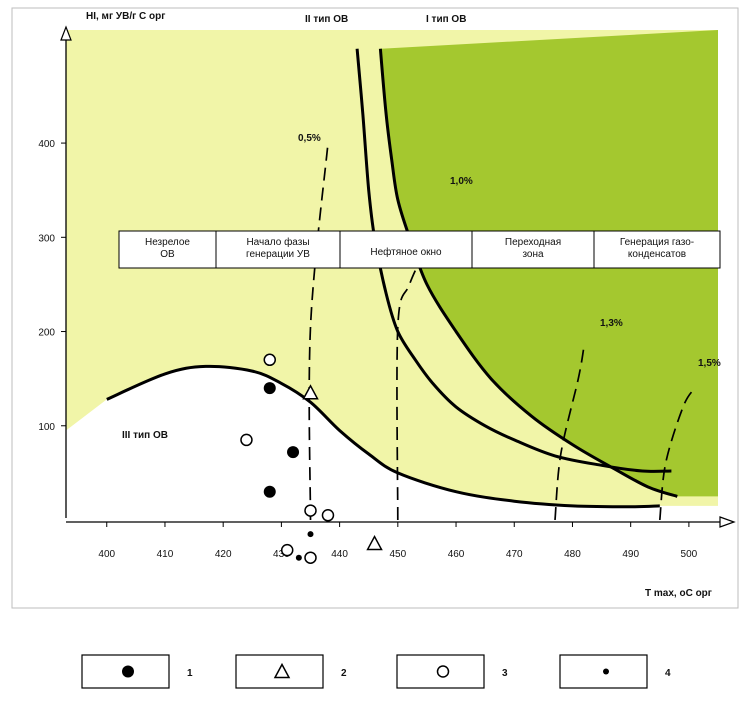  What do you see at coordinates (727, 522) in the screenshot?
I see `x-axis-arrow` at bounding box center [727, 522].